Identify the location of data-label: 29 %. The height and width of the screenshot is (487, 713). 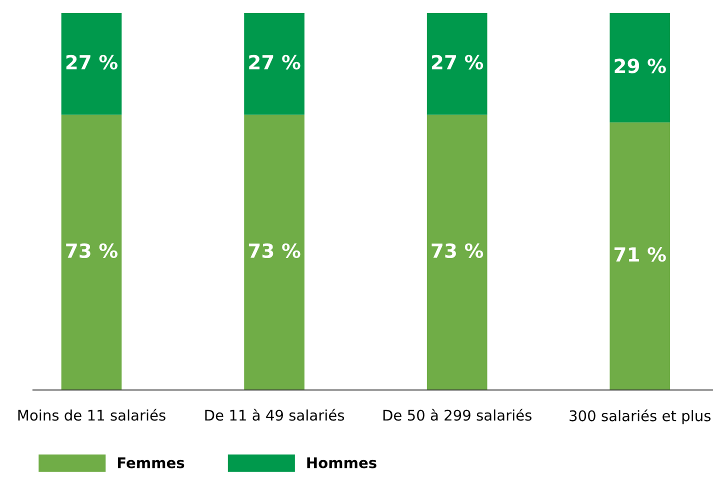
(640, 66).